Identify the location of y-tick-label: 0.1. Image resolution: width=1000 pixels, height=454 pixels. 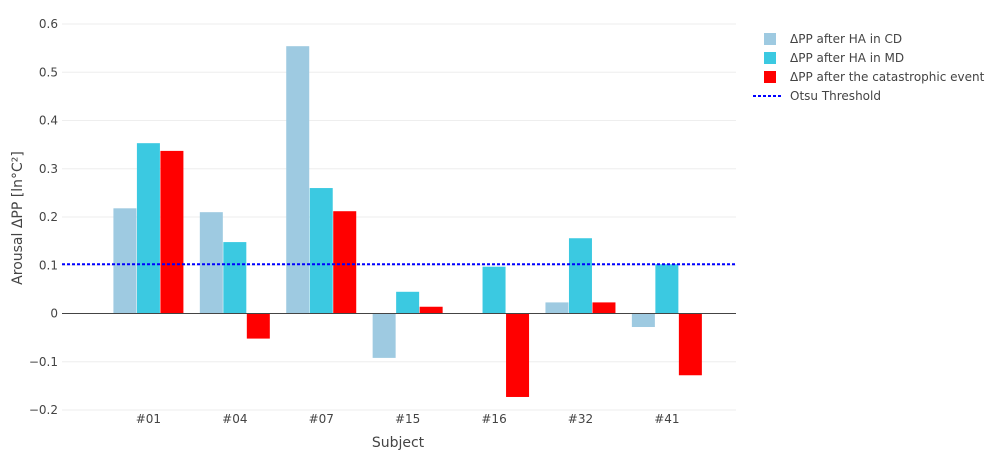
(48, 265).